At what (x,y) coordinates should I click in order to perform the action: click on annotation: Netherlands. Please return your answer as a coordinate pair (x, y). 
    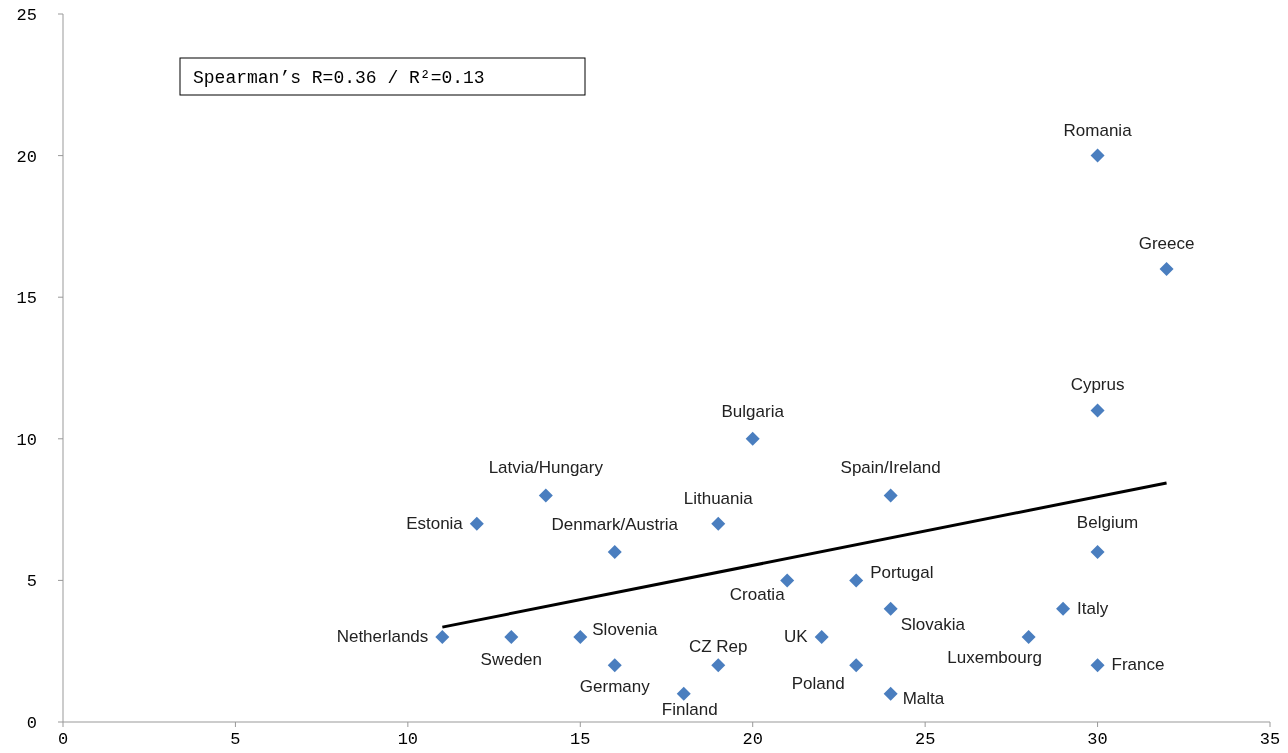
    Looking at the image, I should click on (382, 637).